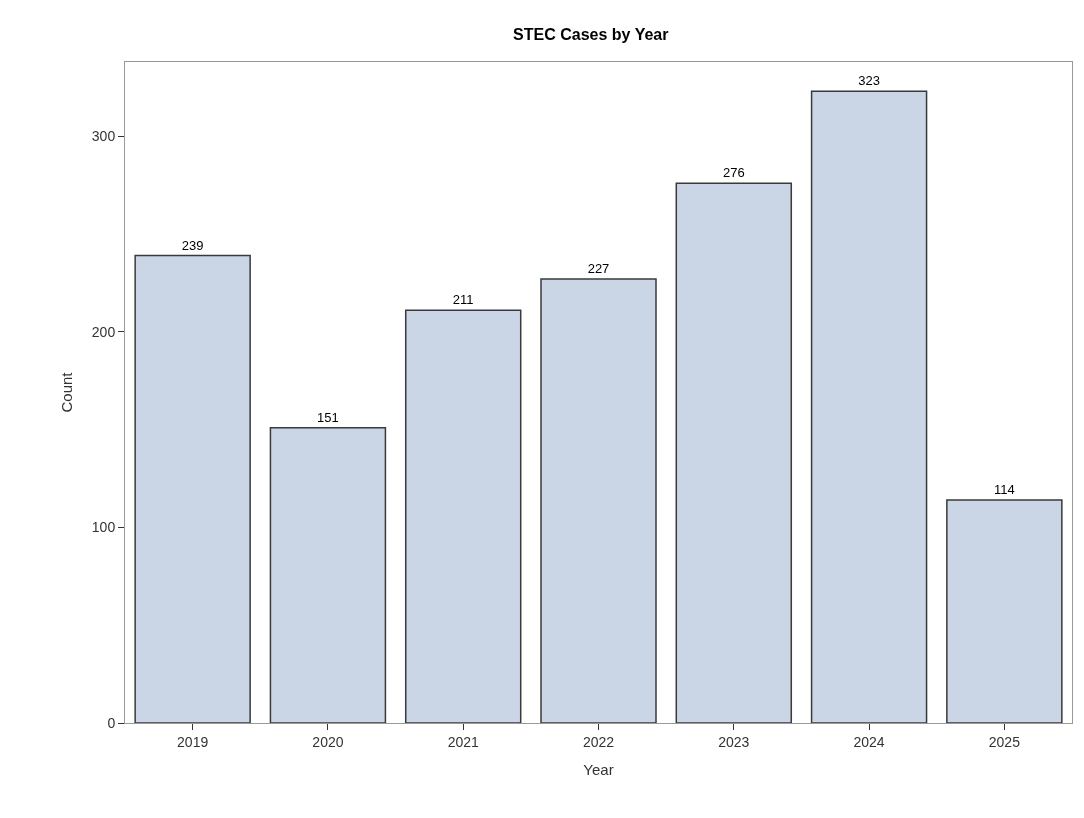 The image size is (1084, 818). Describe the element at coordinates (598, 769) in the screenshot. I see `x-axis-title: Year` at that location.